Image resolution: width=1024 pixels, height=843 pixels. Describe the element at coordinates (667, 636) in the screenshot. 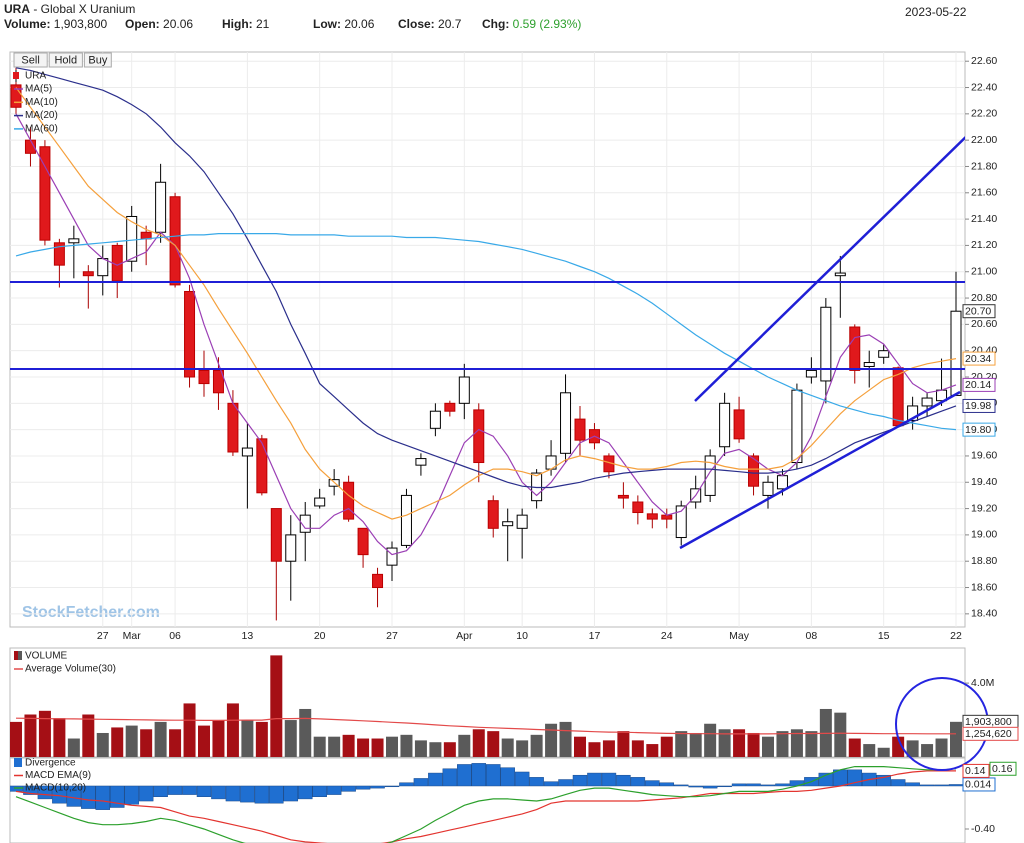

I see `x-tick-label: 24` at that location.